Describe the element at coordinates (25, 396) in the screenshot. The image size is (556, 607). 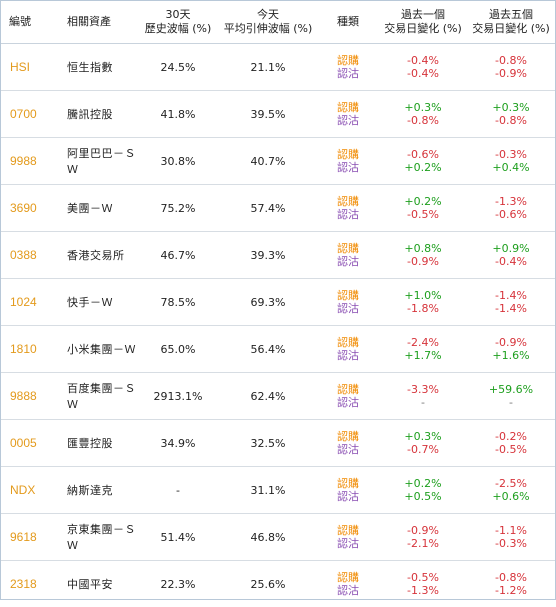
I see `asset-code: 9888` at that location.